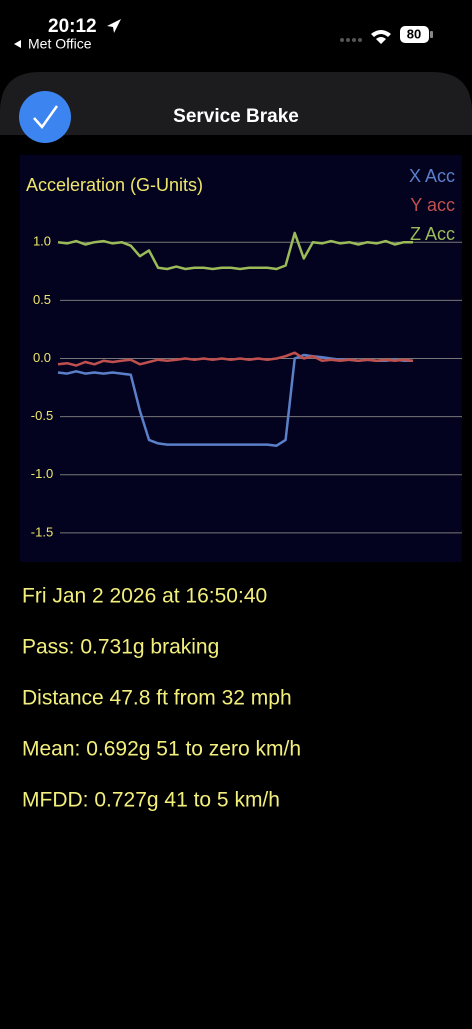 This screenshot has height=1029, width=472. Describe the element at coordinates (114, 185) in the screenshot. I see `chart-title: Acceleration (G-Units)` at that location.